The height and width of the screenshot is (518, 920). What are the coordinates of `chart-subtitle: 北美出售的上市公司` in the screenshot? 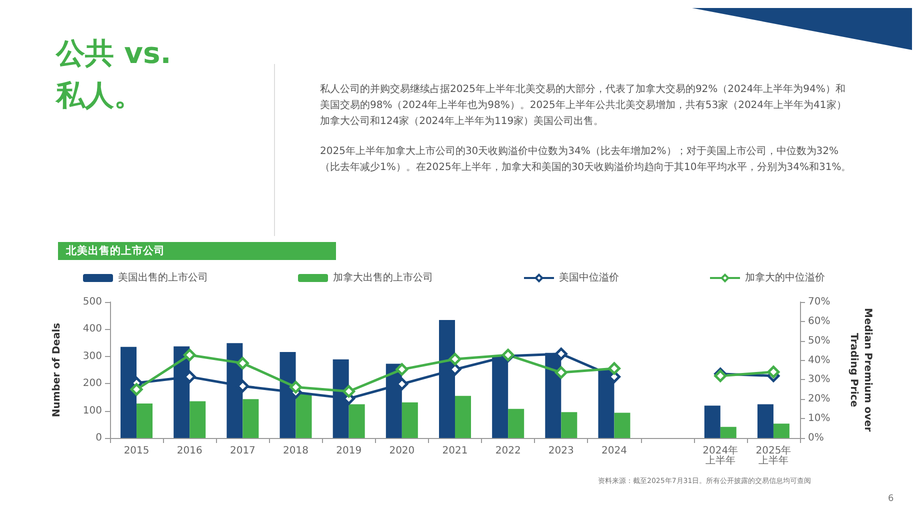 It's located at (197, 251).